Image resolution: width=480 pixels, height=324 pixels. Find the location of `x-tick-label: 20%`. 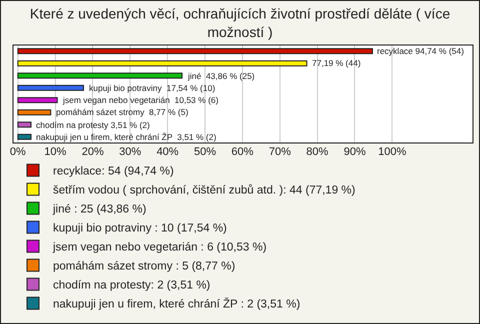

x-tick-label: 20% is located at coordinates (93, 152).